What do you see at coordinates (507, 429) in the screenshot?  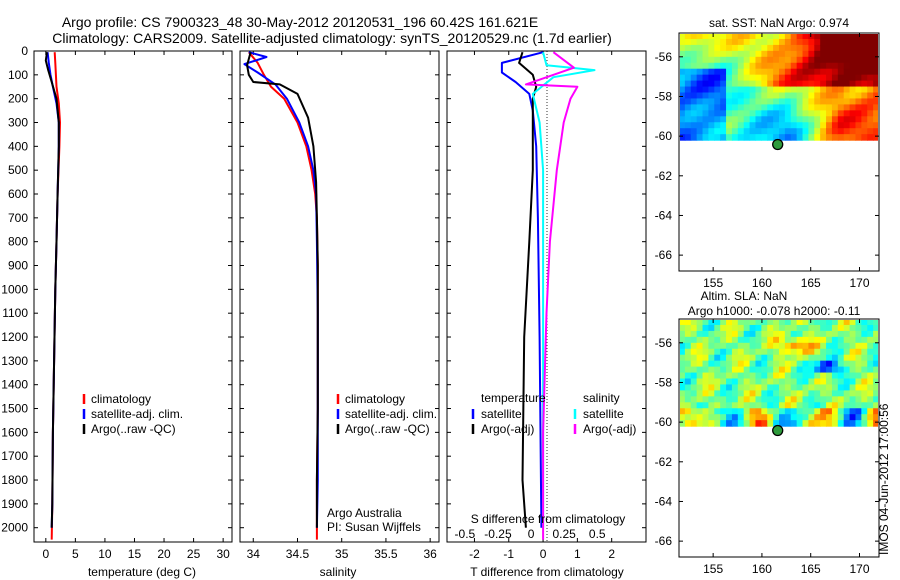 I see `legend-entry: Argo(-adj)` at bounding box center [507, 429].